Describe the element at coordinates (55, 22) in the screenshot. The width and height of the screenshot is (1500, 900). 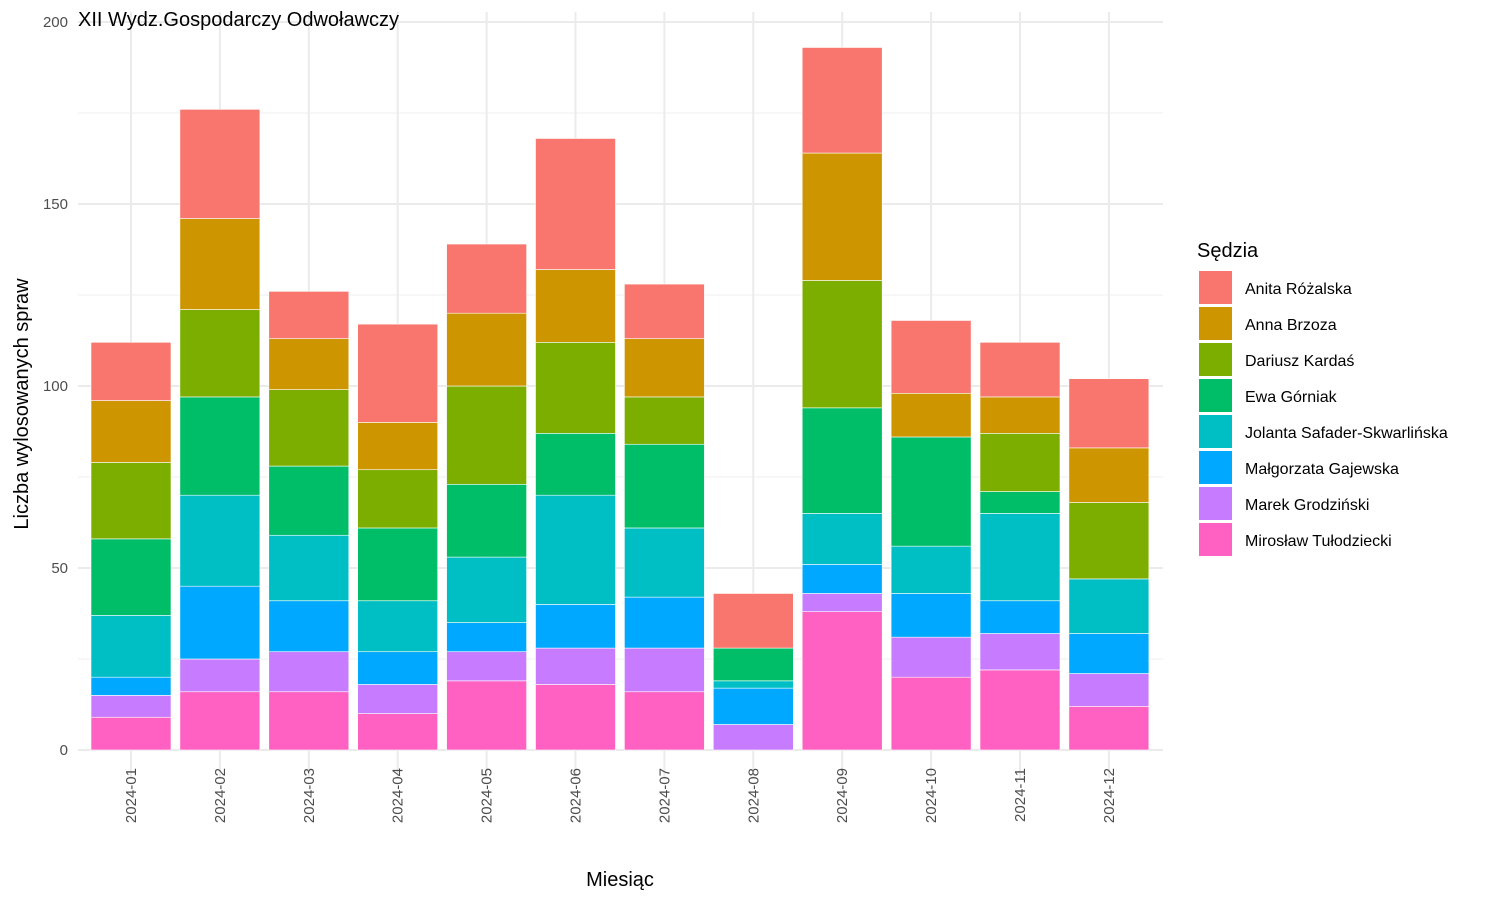
I see `y-tick-label: 200` at that location.